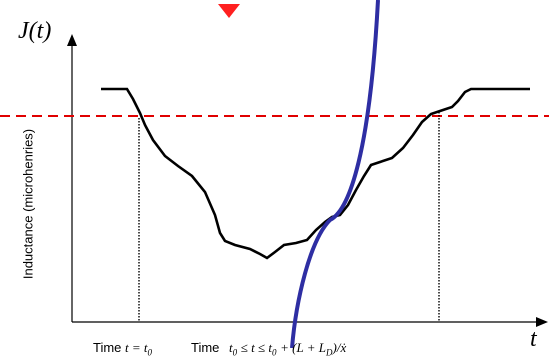 Image resolution: width=549 pixels, height=363 pixels. Describe the element at coordinates (35, 31) in the screenshot. I see `y-axis-symbol: J(t)` at that location.